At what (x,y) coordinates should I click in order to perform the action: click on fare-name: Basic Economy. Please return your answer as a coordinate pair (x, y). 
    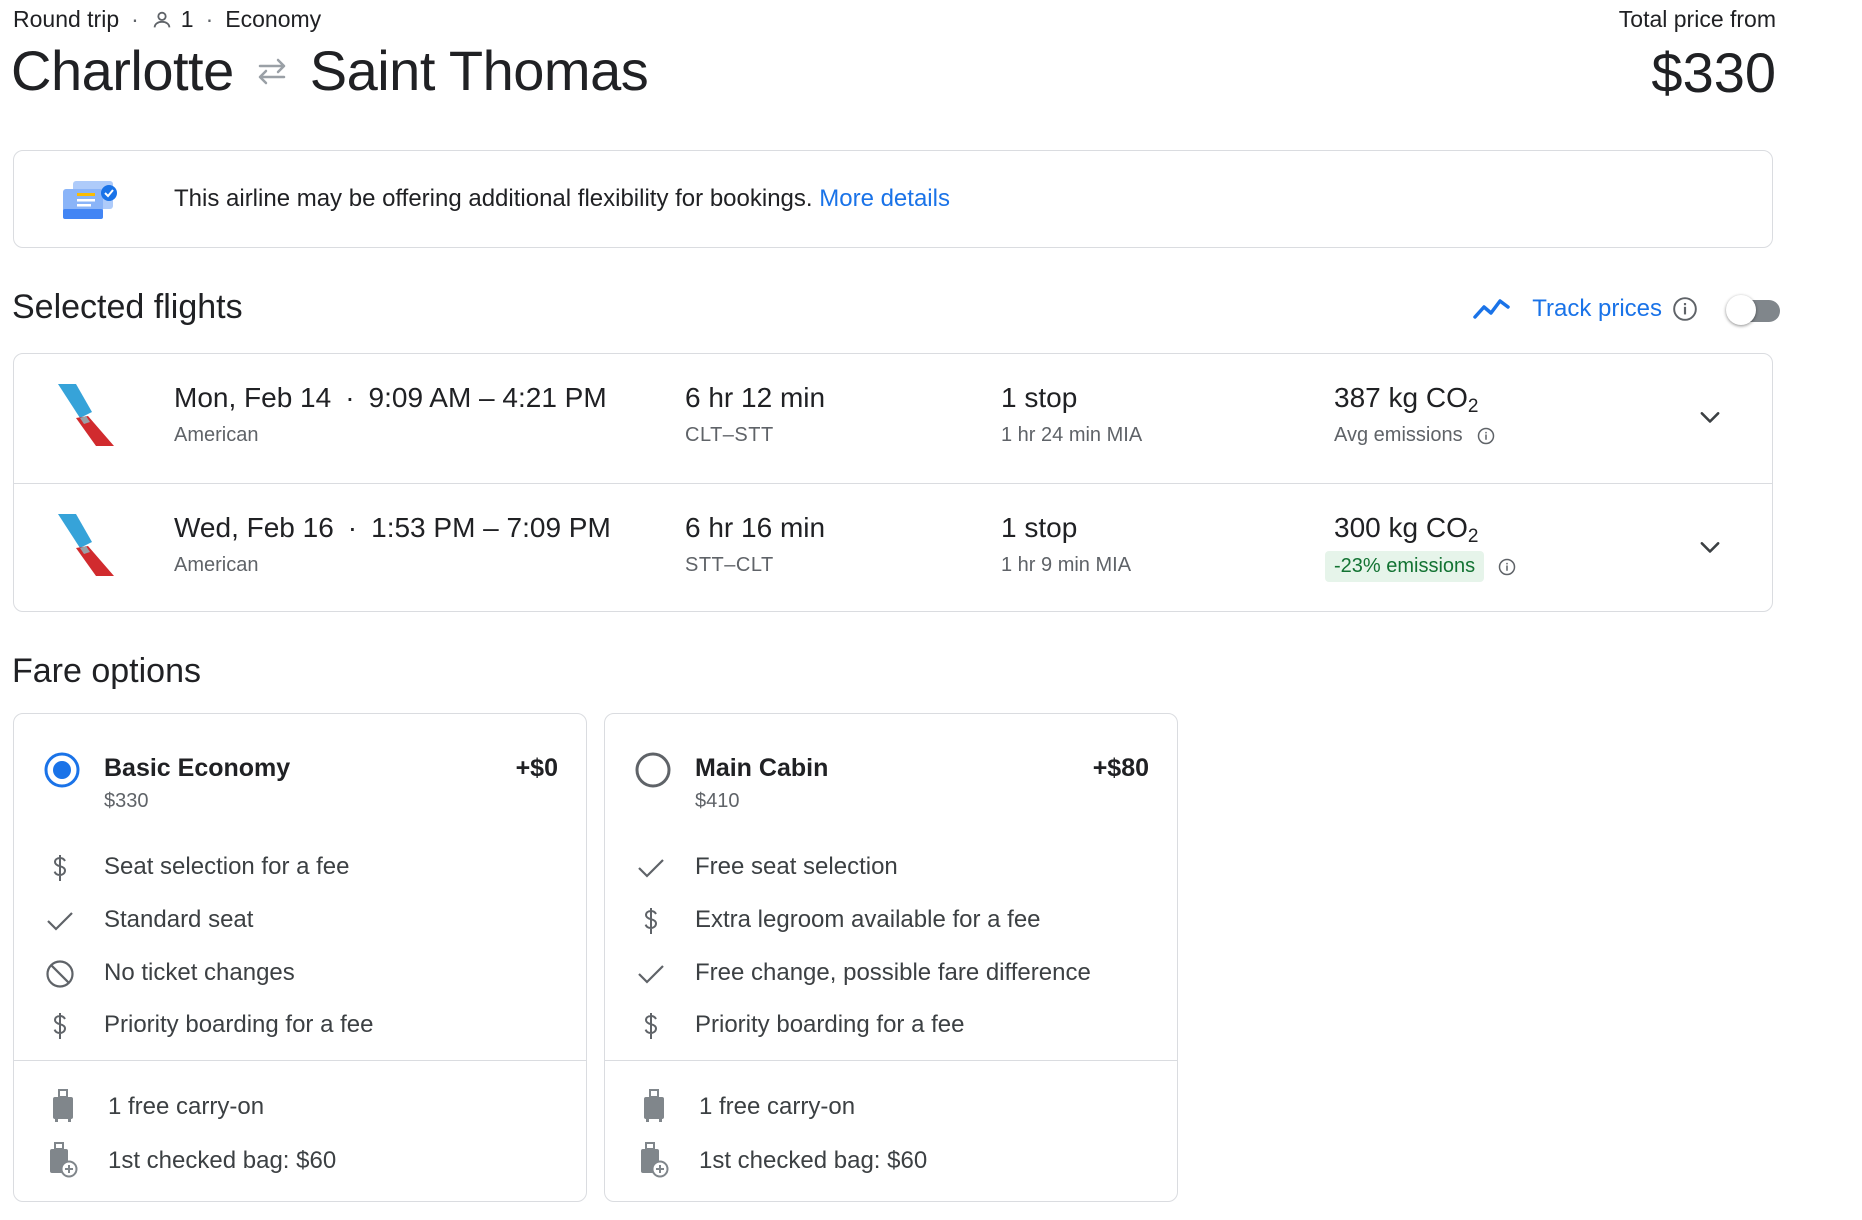
    Looking at the image, I should click on (197, 768).